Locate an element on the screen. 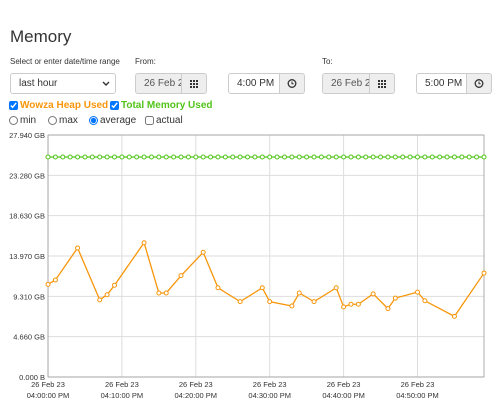  from-calendar-button is located at coordinates (194, 83).